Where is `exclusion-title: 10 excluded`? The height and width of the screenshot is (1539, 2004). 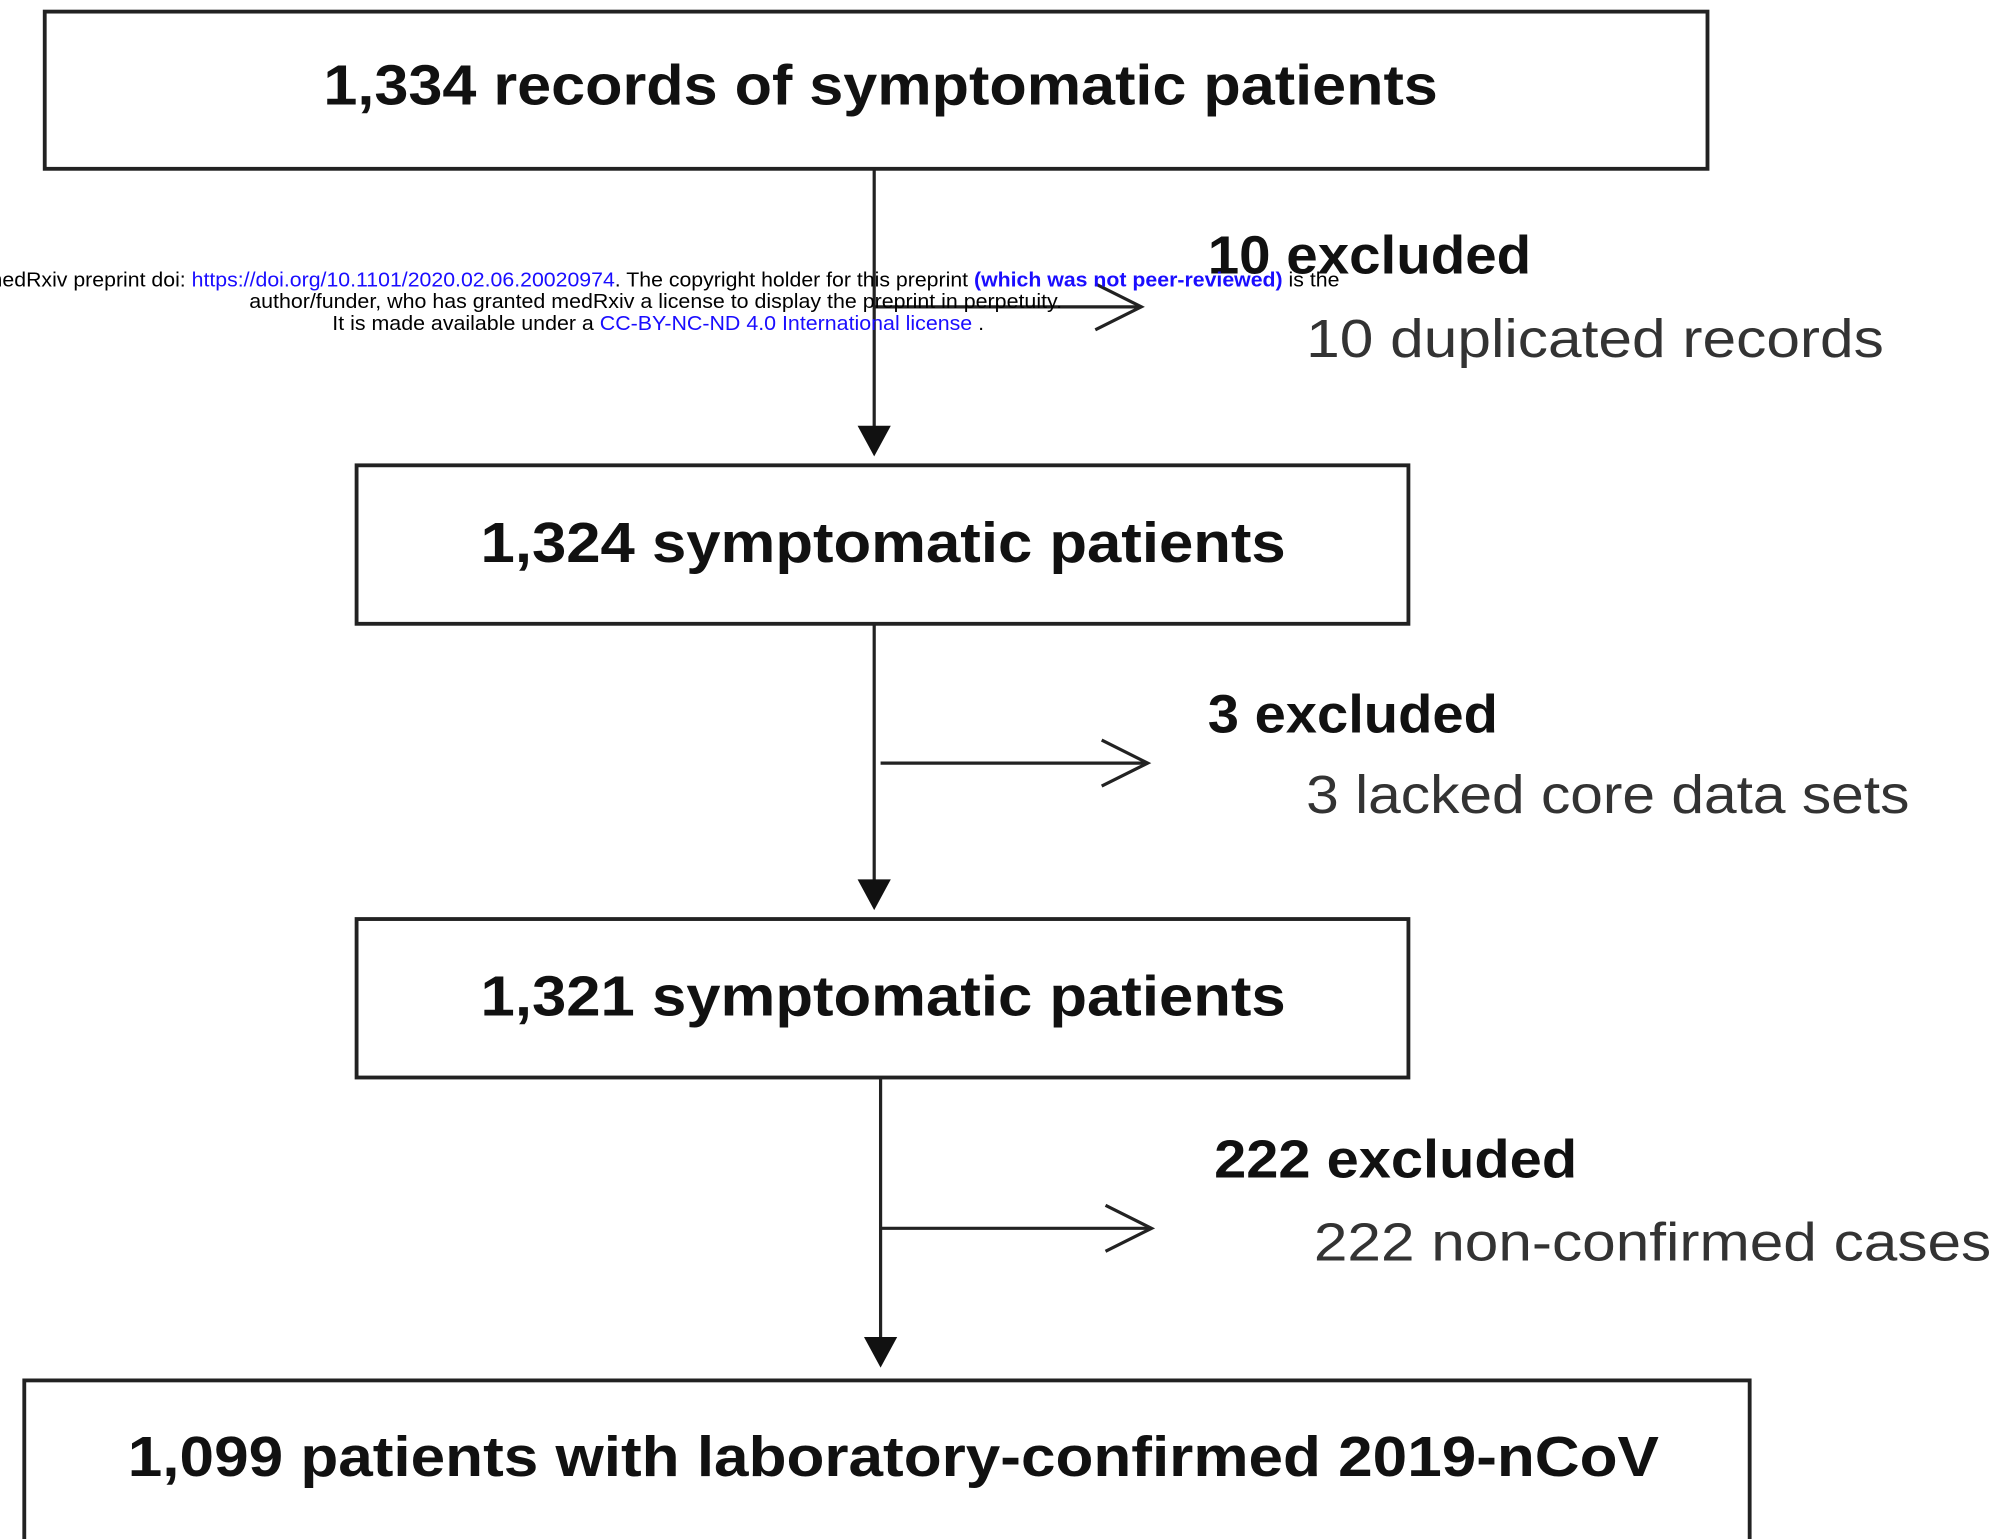 exclusion-title: 10 excluded is located at coordinates (1369, 256).